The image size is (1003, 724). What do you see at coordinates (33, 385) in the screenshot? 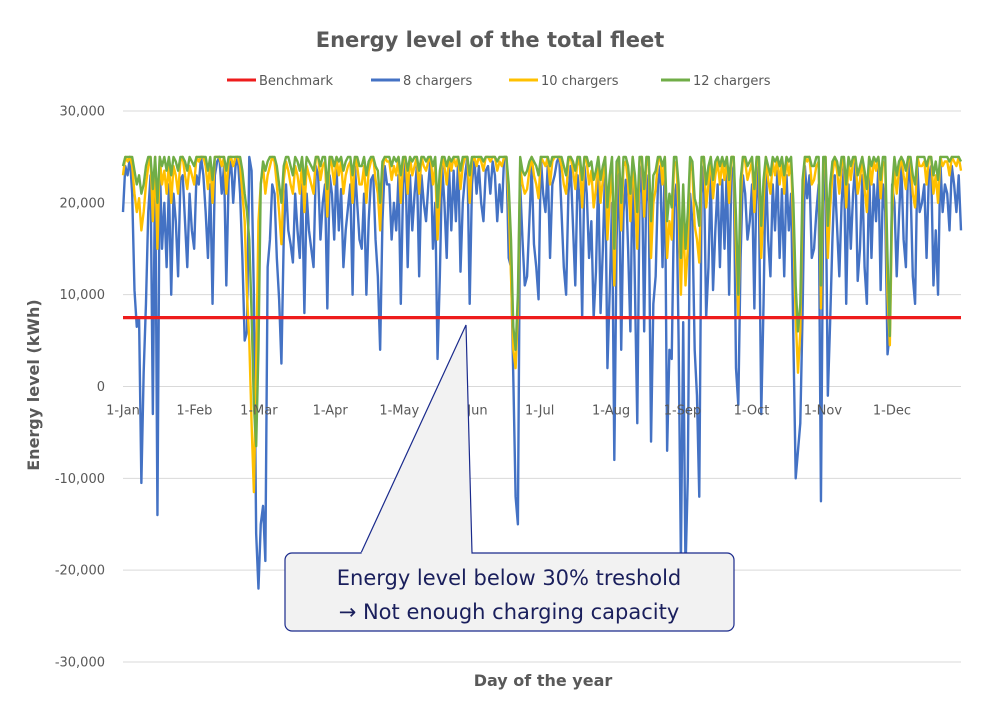
I see `y-axis-title: Energy level (kWh)` at bounding box center [33, 385].